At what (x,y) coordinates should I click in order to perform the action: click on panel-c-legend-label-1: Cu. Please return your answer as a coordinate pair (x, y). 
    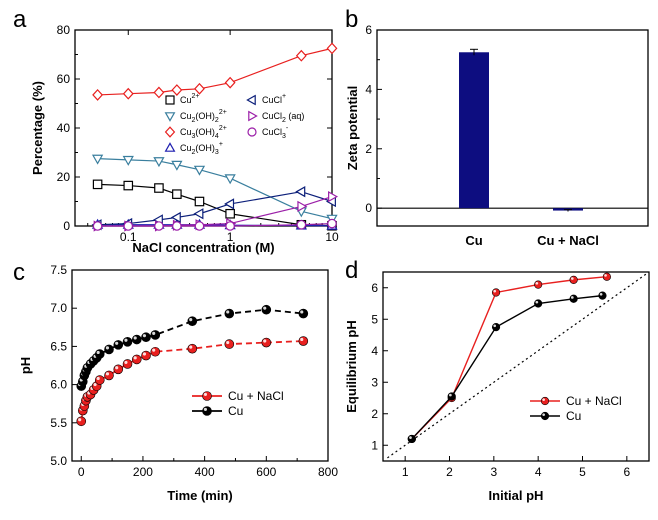
    Looking at the image, I should click on (235, 411).